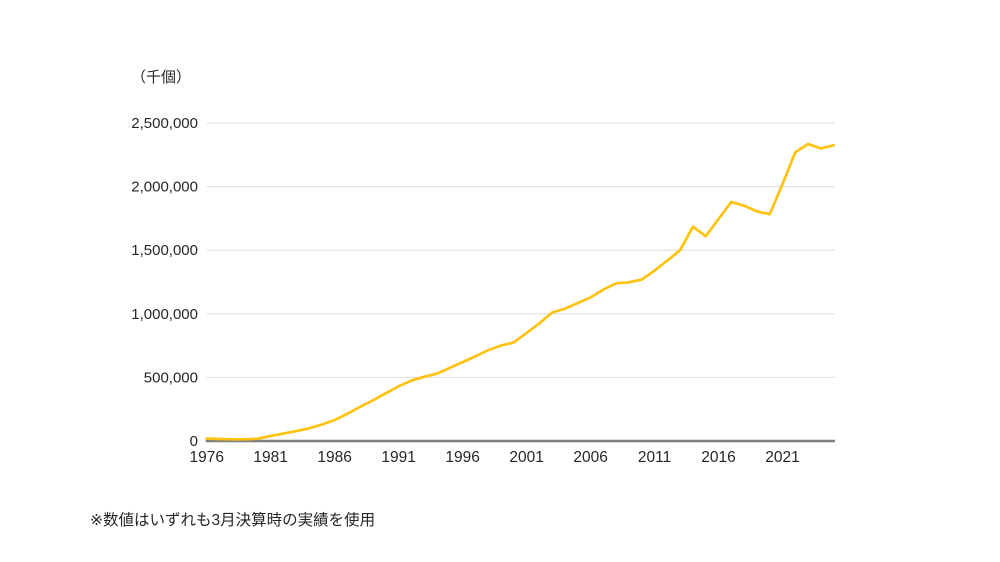 This screenshot has width=1000, height=562. I want to click on x-tick-label: 2016, so click(718, 457).